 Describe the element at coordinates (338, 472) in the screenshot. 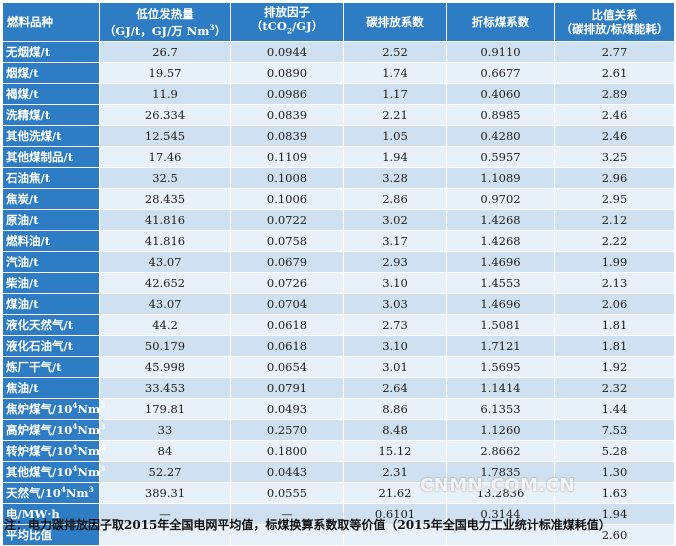

I see `table-row: 其他煤气/104Nm3 52.27 0.0443 2.31 1.7835 1.30` at that location.